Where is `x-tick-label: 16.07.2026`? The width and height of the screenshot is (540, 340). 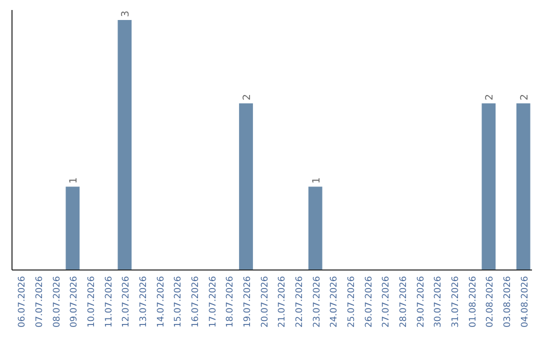 x-tick-label: 16.07.2026 is located at coordinates (196, 302).